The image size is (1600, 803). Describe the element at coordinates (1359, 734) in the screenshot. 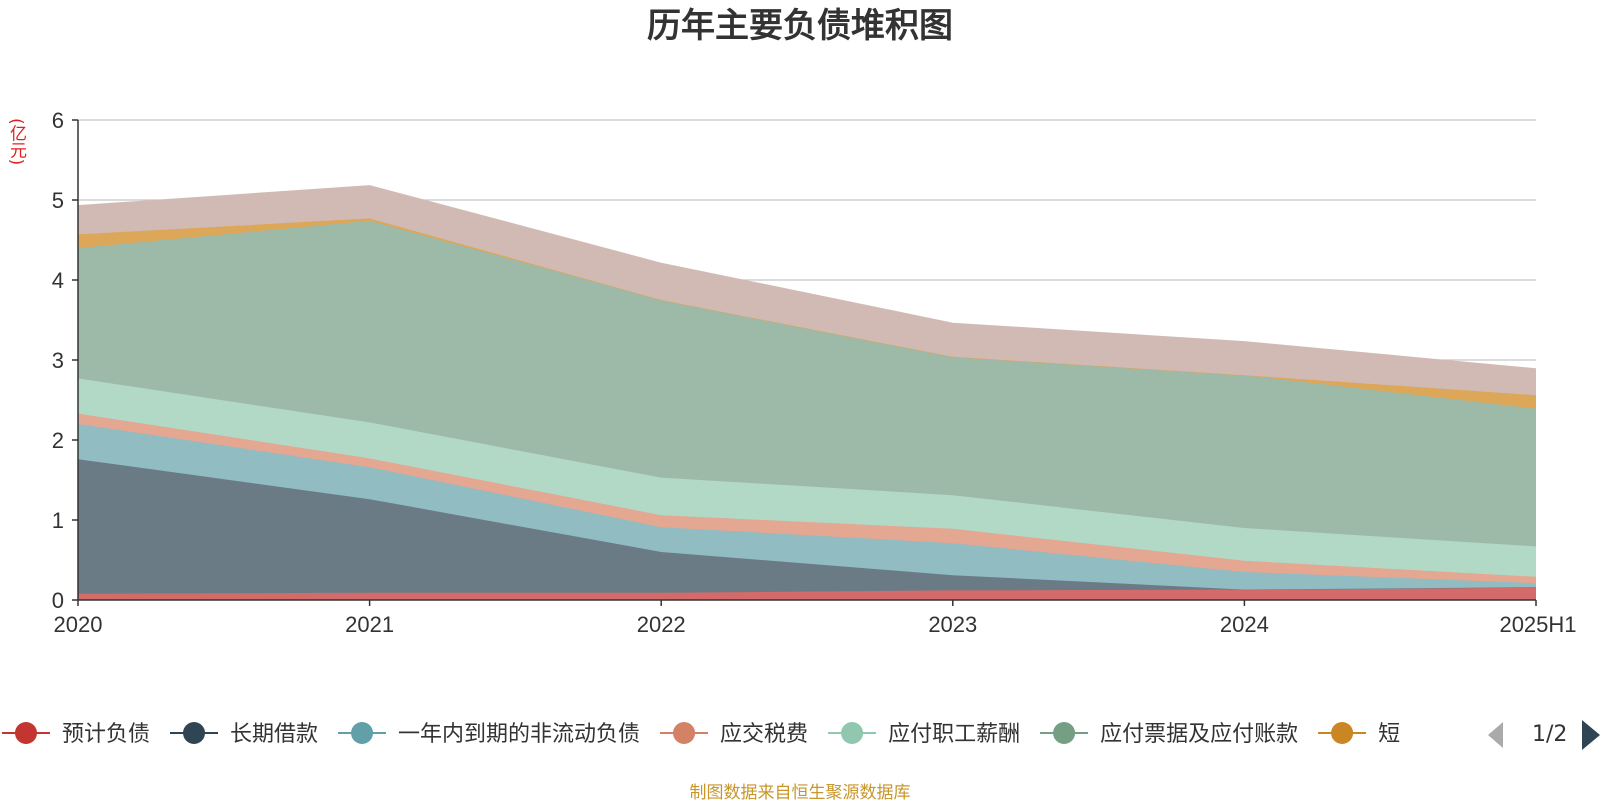

I see `legend-item: 短` at that location.